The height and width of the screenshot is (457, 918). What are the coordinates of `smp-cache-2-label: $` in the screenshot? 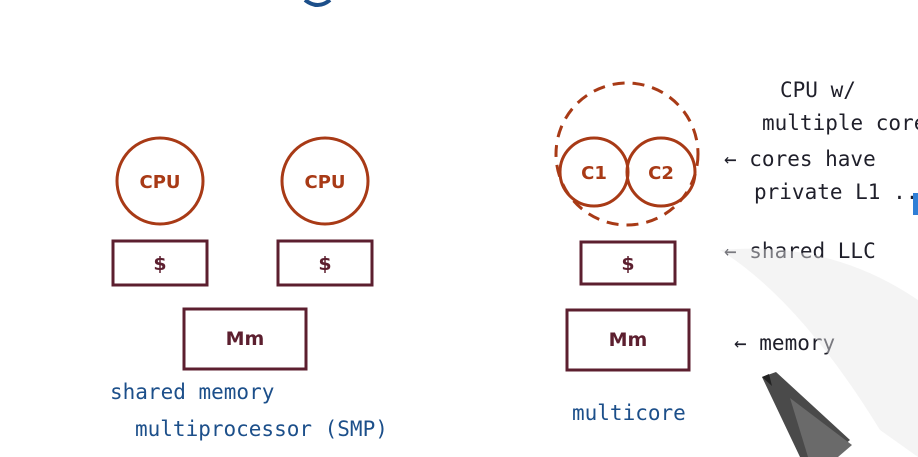 It's located at (324, 264).